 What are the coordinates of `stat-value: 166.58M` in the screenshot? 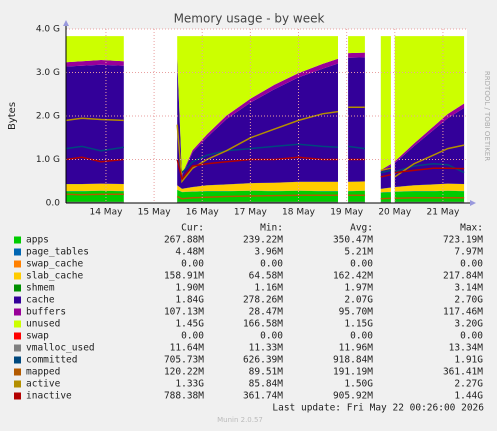 It's located at (263, 324).